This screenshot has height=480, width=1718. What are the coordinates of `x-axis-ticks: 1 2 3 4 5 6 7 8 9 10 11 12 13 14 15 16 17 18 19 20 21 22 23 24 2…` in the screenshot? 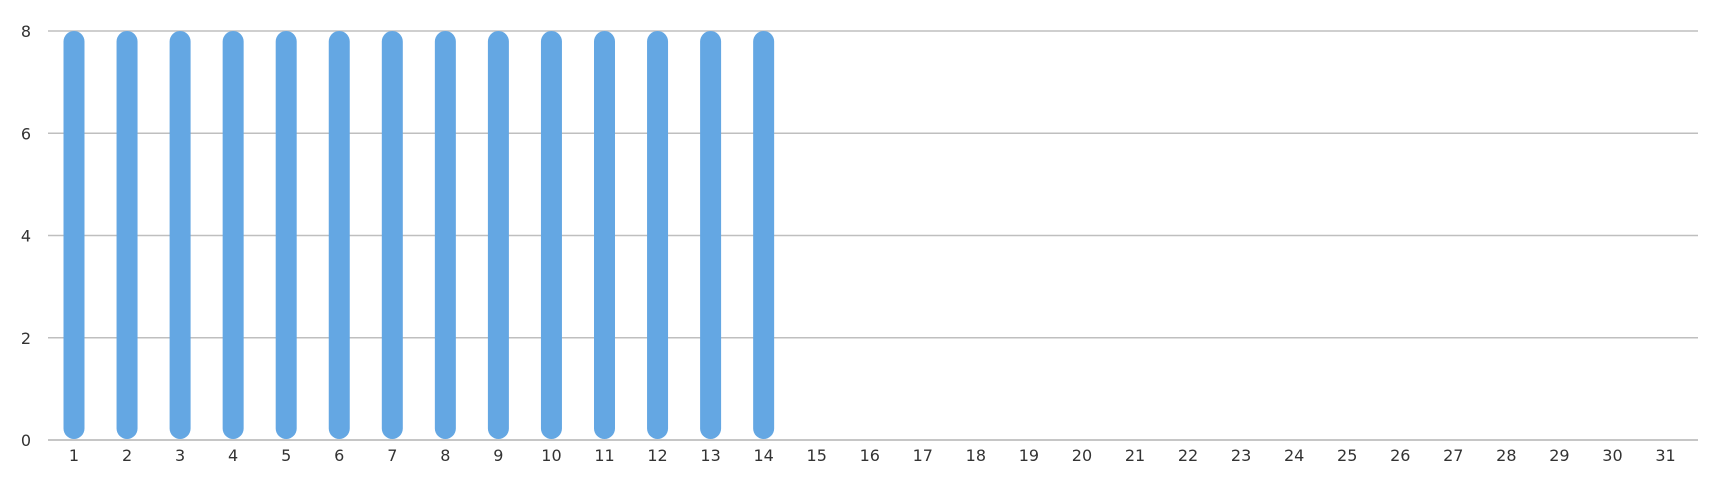 It's located at (872, 455).